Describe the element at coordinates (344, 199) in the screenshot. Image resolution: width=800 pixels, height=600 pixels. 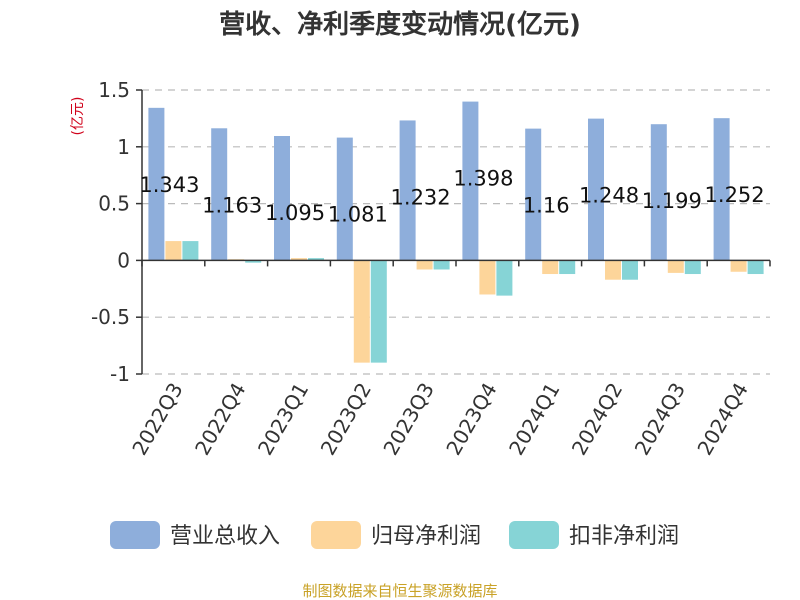
I see `bar-1-2023Q2` at that location.